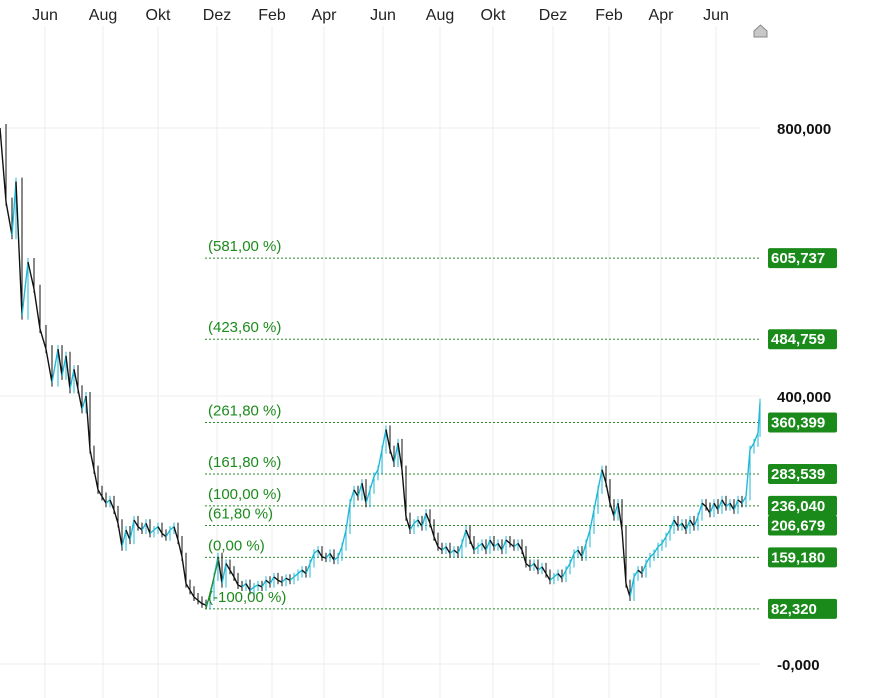  I want to click on fib-level-value: 484,759, so click(798, 339).